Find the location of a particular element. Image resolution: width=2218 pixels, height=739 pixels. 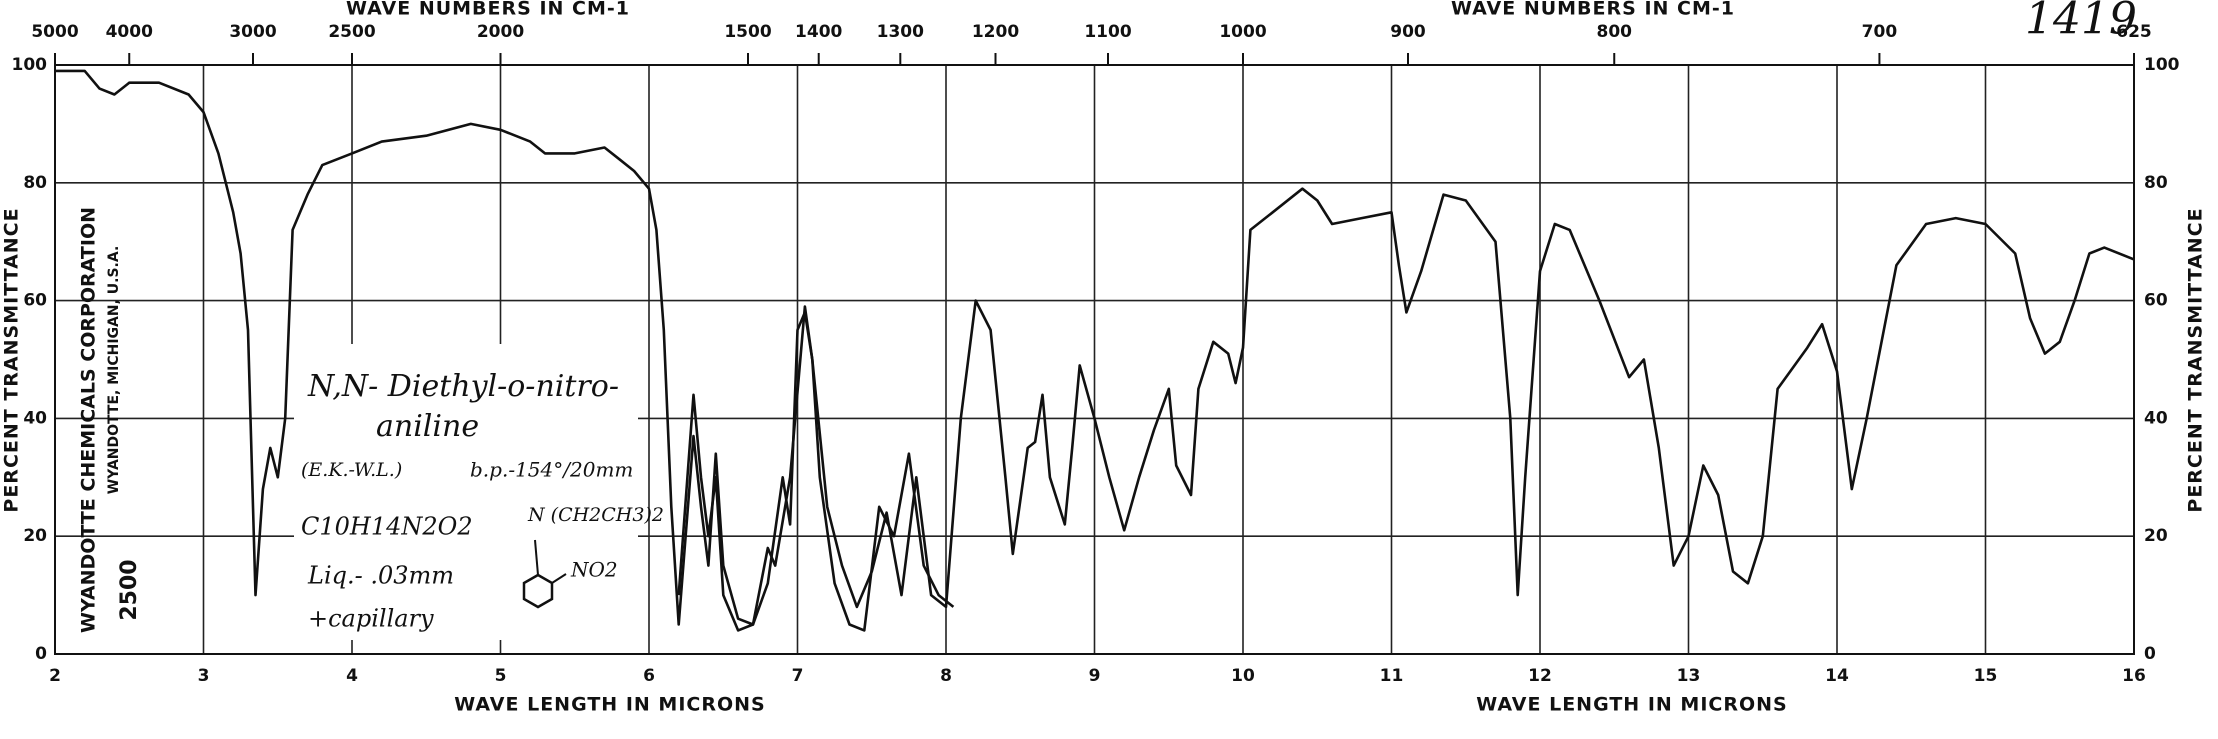

x-tick-label: 11 is located at coordinates (1392, 676).